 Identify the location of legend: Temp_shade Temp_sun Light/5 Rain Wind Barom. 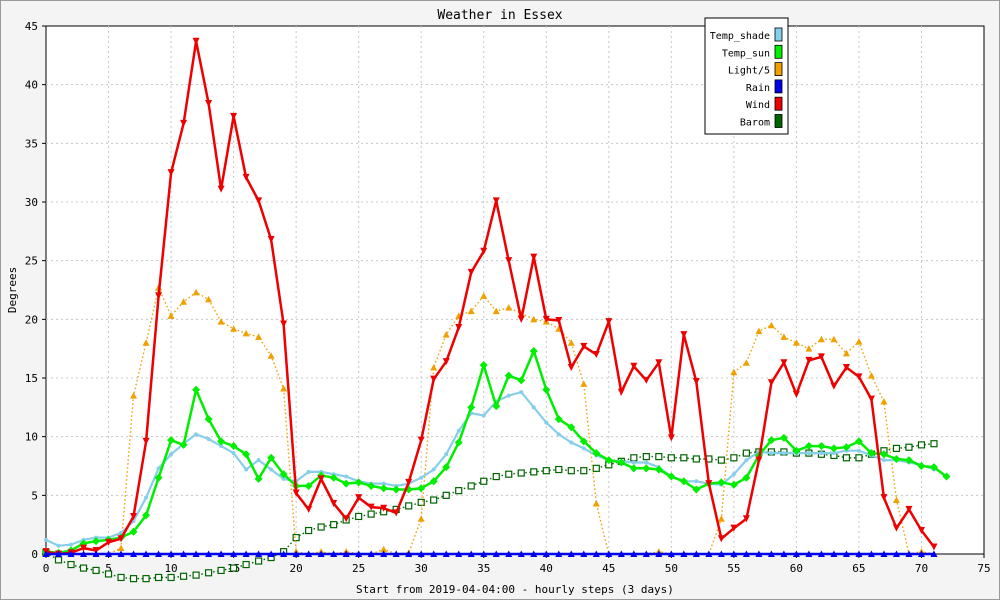
(746, 76).